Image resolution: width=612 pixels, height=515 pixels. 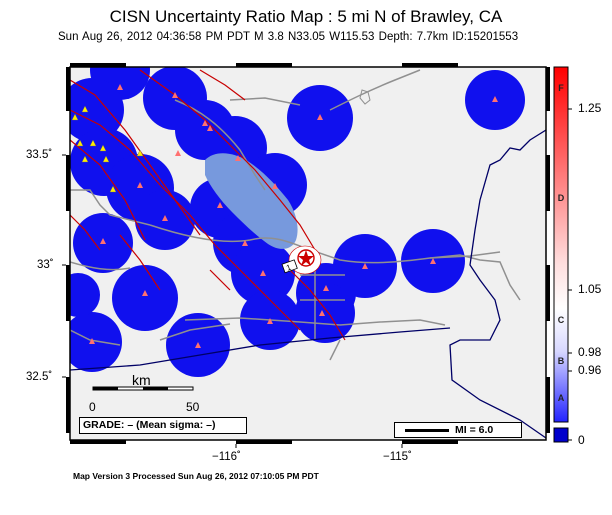 What do you see at coordinates (590, 370) in the screenshot?
I see `colorbar-label-0-96: 0.96` at bounding box center [590, 370].